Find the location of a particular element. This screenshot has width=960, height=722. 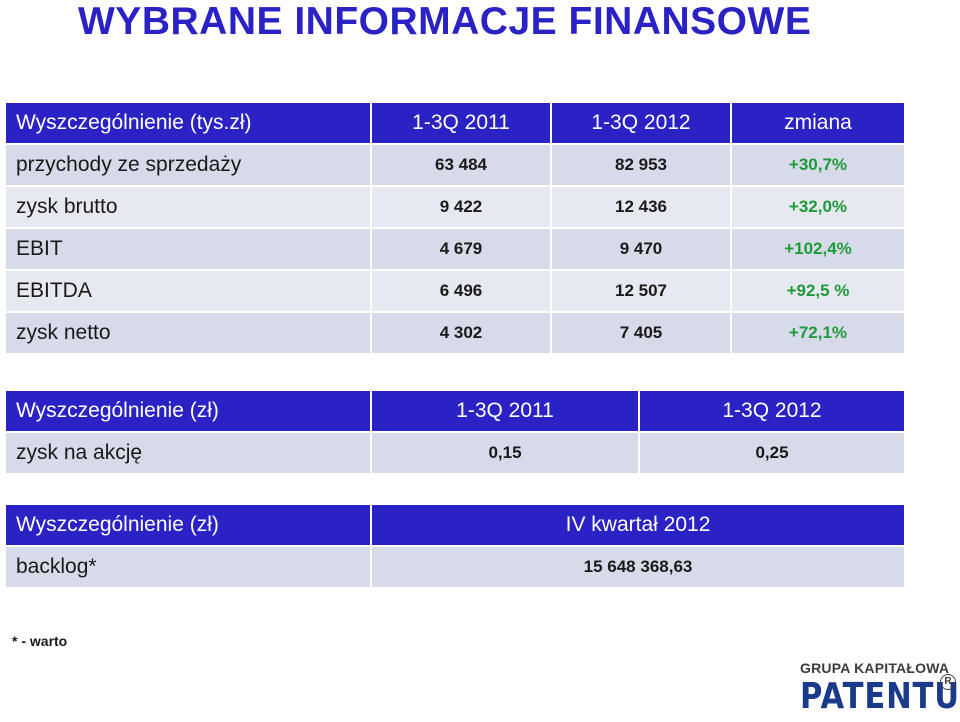

table-row: EBIT 4 679 9 470 +102,4% is located at coordinates (455, 249).